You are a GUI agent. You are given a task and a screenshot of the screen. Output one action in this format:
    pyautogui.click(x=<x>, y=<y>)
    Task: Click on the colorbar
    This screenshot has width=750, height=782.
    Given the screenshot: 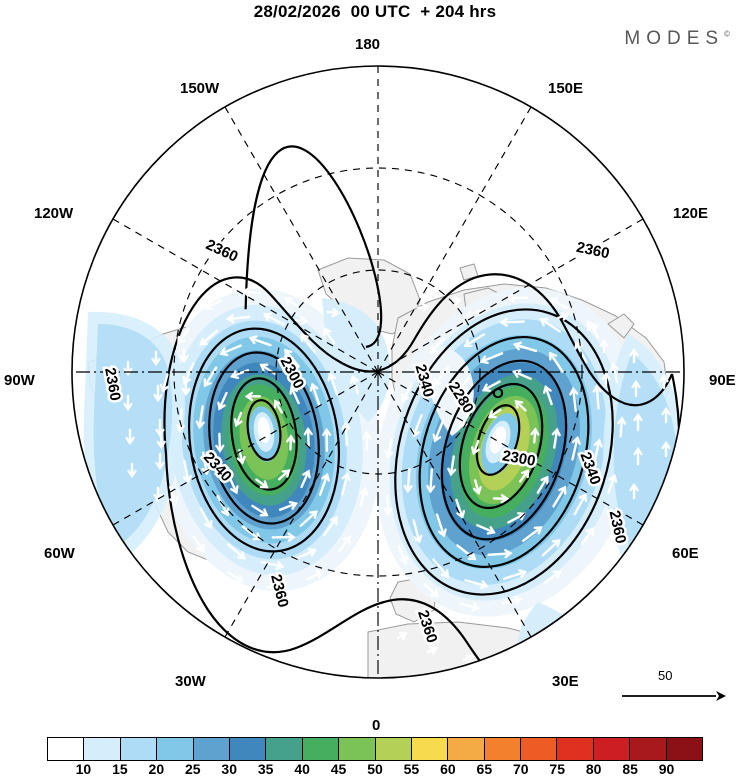 What is the action you would take?
    pyautogui.click(x=375, y=749)
    